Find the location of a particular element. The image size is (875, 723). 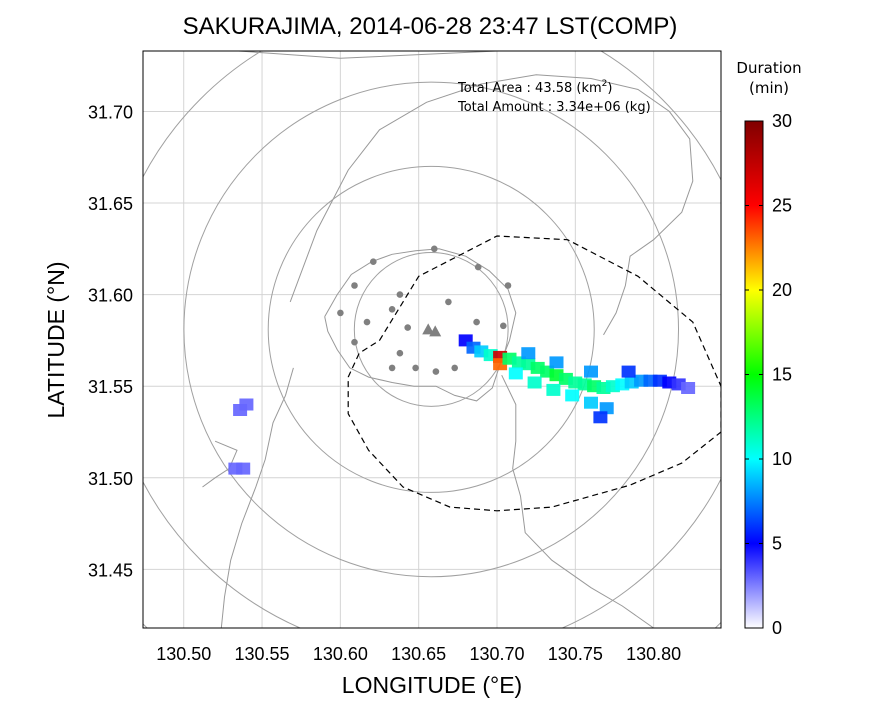

total-amount-annotation: Total Amount : 3.34e+06 (kg) is located at coordinates (554, 107).